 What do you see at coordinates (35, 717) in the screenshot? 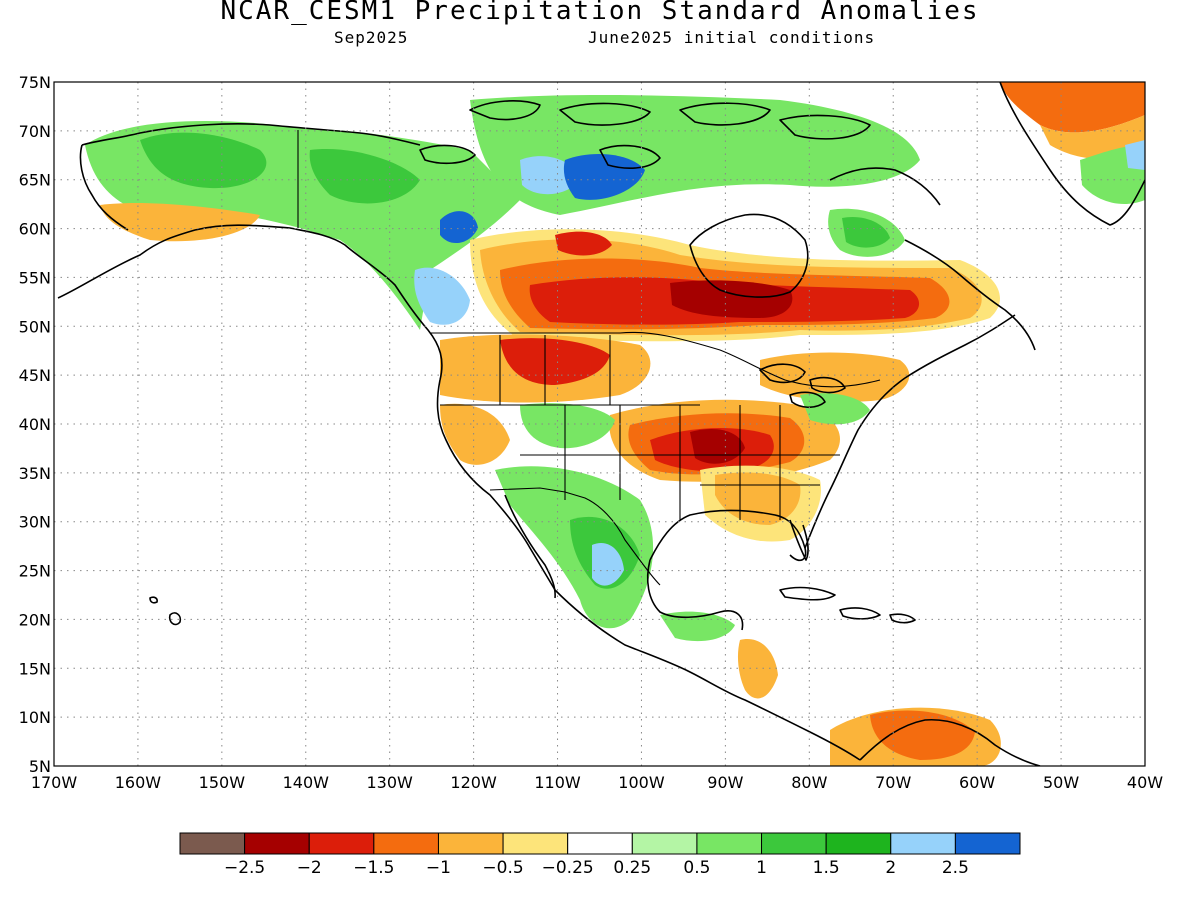
I see `lat-tick-label: 10N` at bounding box center [35, 717].